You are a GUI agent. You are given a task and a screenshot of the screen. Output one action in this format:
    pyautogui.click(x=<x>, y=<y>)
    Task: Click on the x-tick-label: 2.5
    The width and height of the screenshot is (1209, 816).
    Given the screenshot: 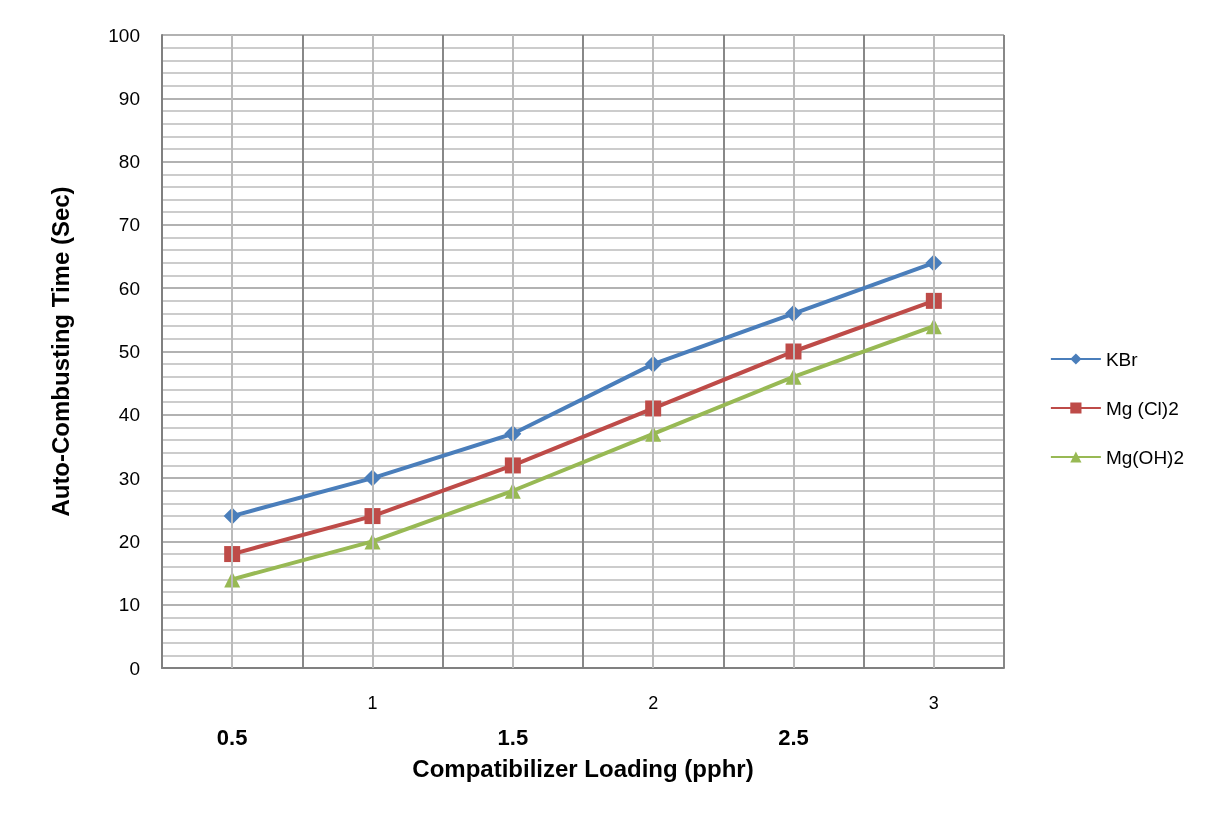 What is the action you would take?
    pyautogui.click(x=793, y=737)
    